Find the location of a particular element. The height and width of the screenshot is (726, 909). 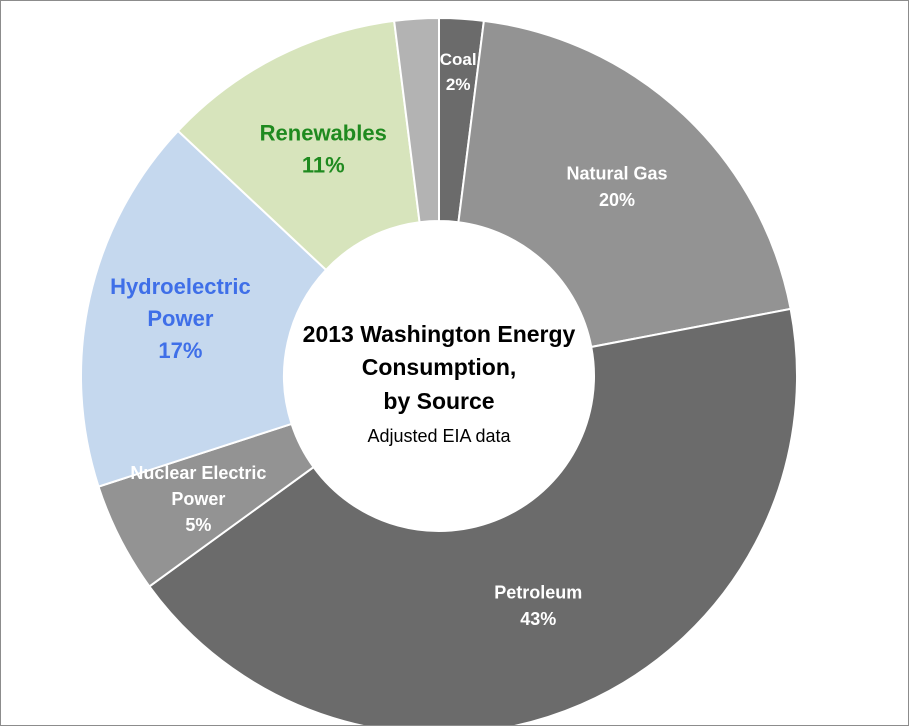

slice-value-label: 11% is located at coordinates (323, 164).